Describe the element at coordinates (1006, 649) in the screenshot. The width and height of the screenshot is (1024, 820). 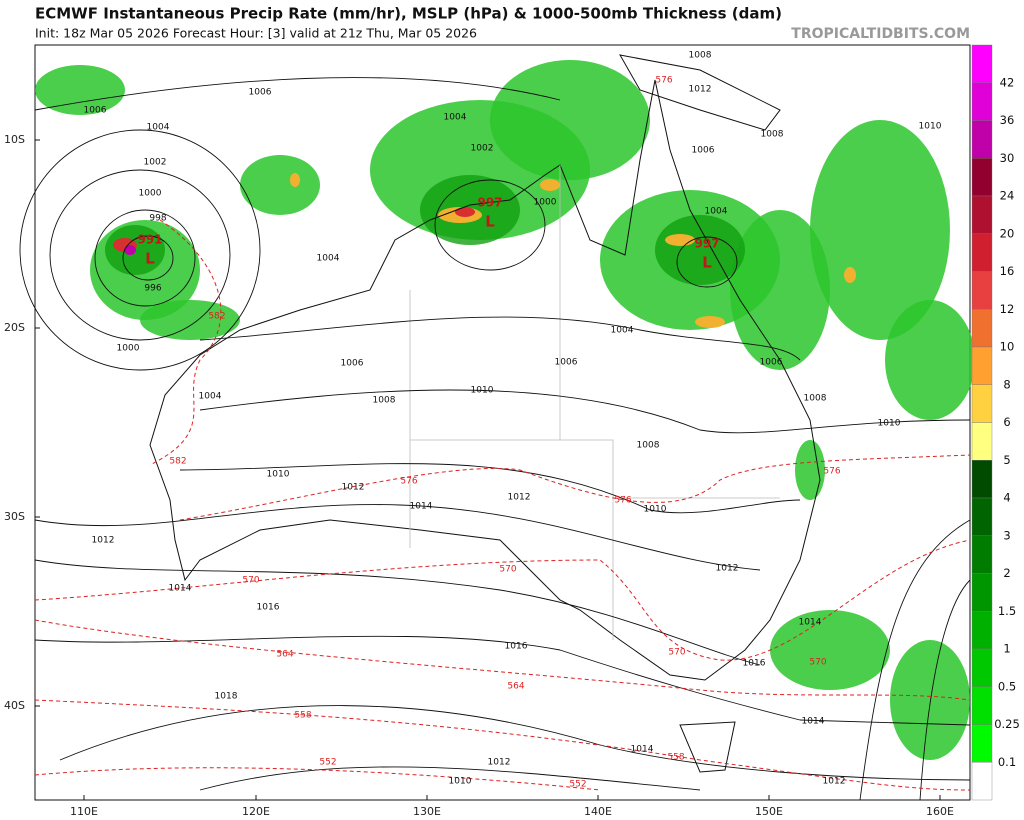
I see `colorbar-label: 1` at that location.